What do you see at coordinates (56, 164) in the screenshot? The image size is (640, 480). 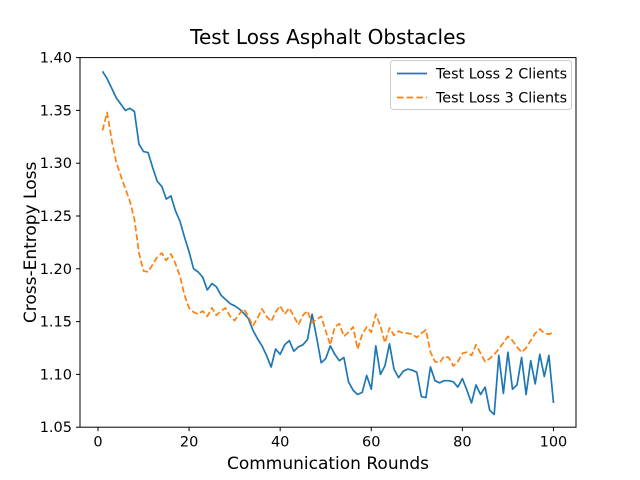 I see `y-tick-label: 1.30` at bounding box center [56, 164].